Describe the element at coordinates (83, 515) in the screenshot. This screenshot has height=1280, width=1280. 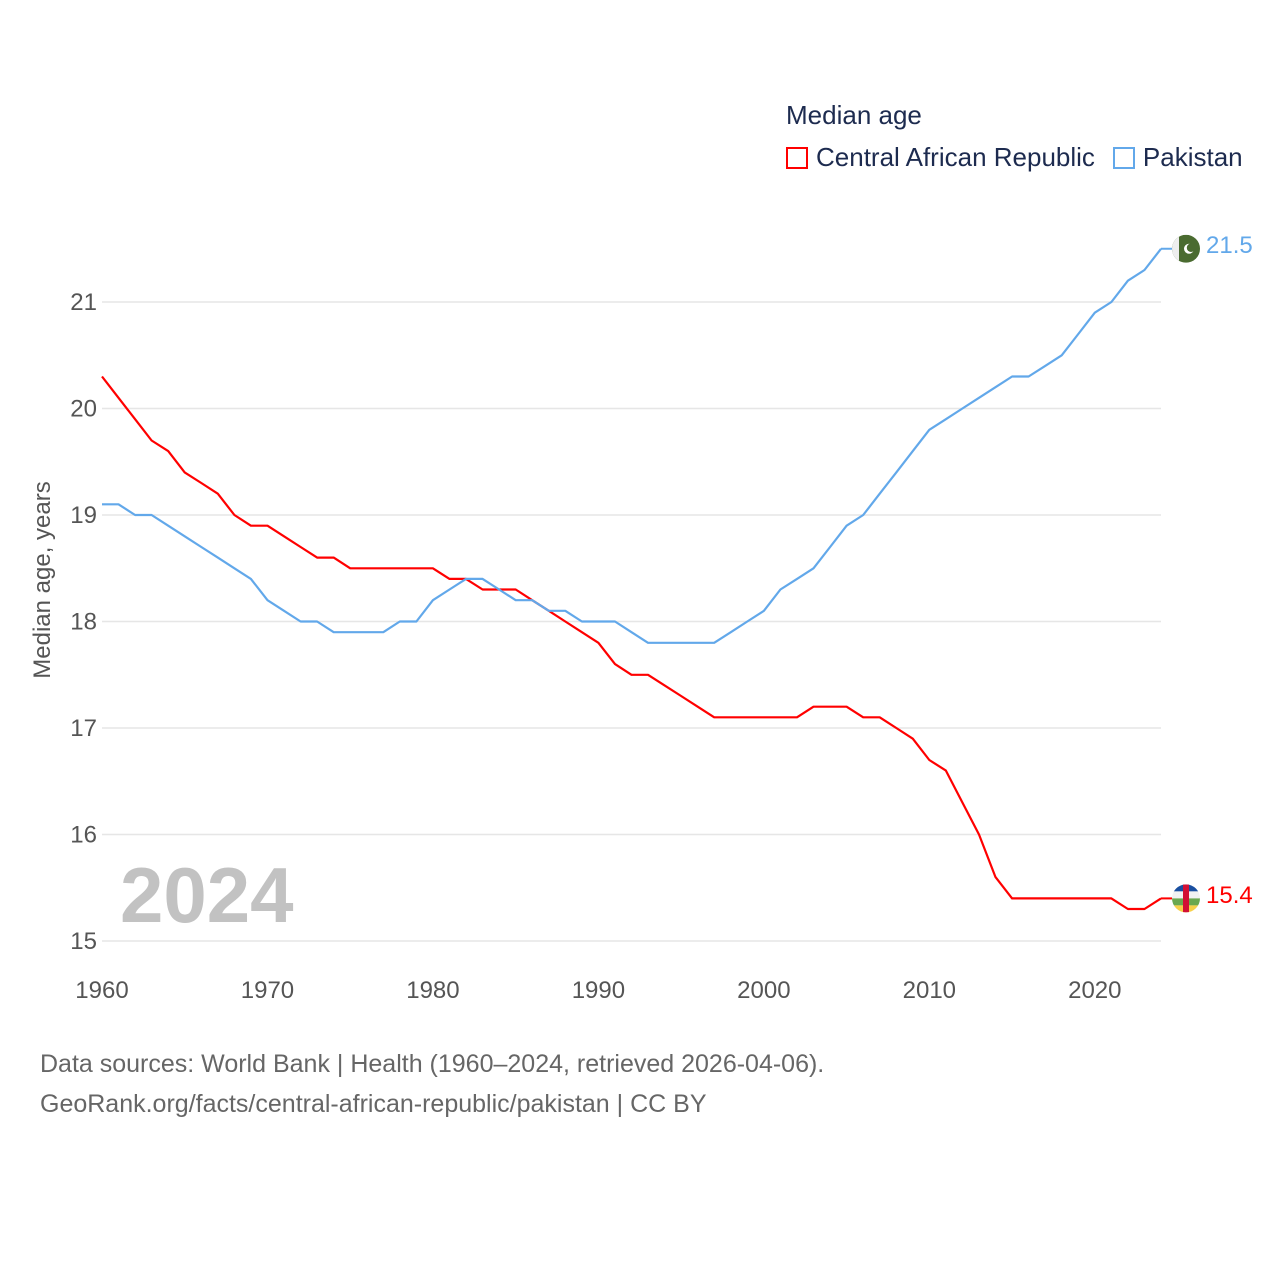
I see `y-tick-label: 19` at that location.